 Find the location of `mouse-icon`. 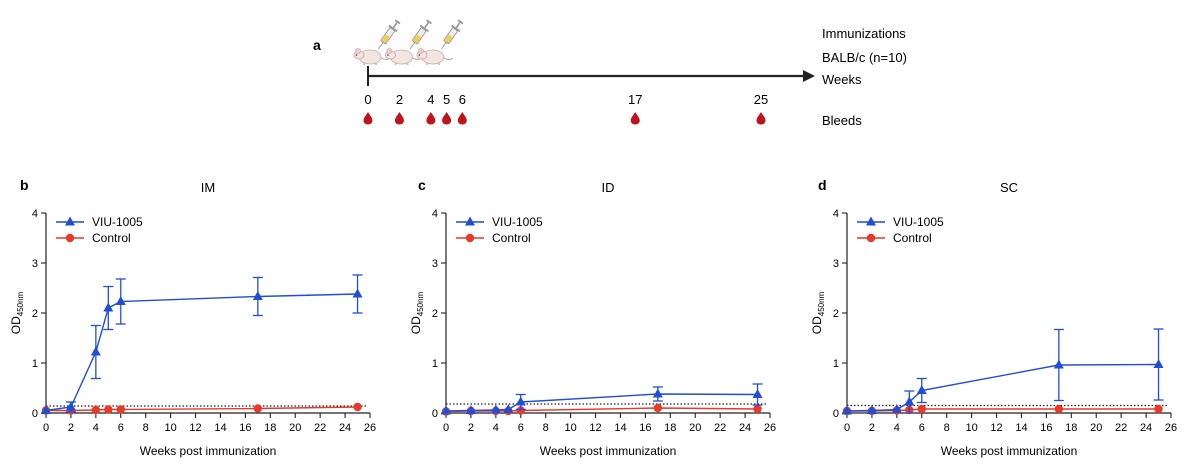

mouse-icon is located at coordinates (403, 56).